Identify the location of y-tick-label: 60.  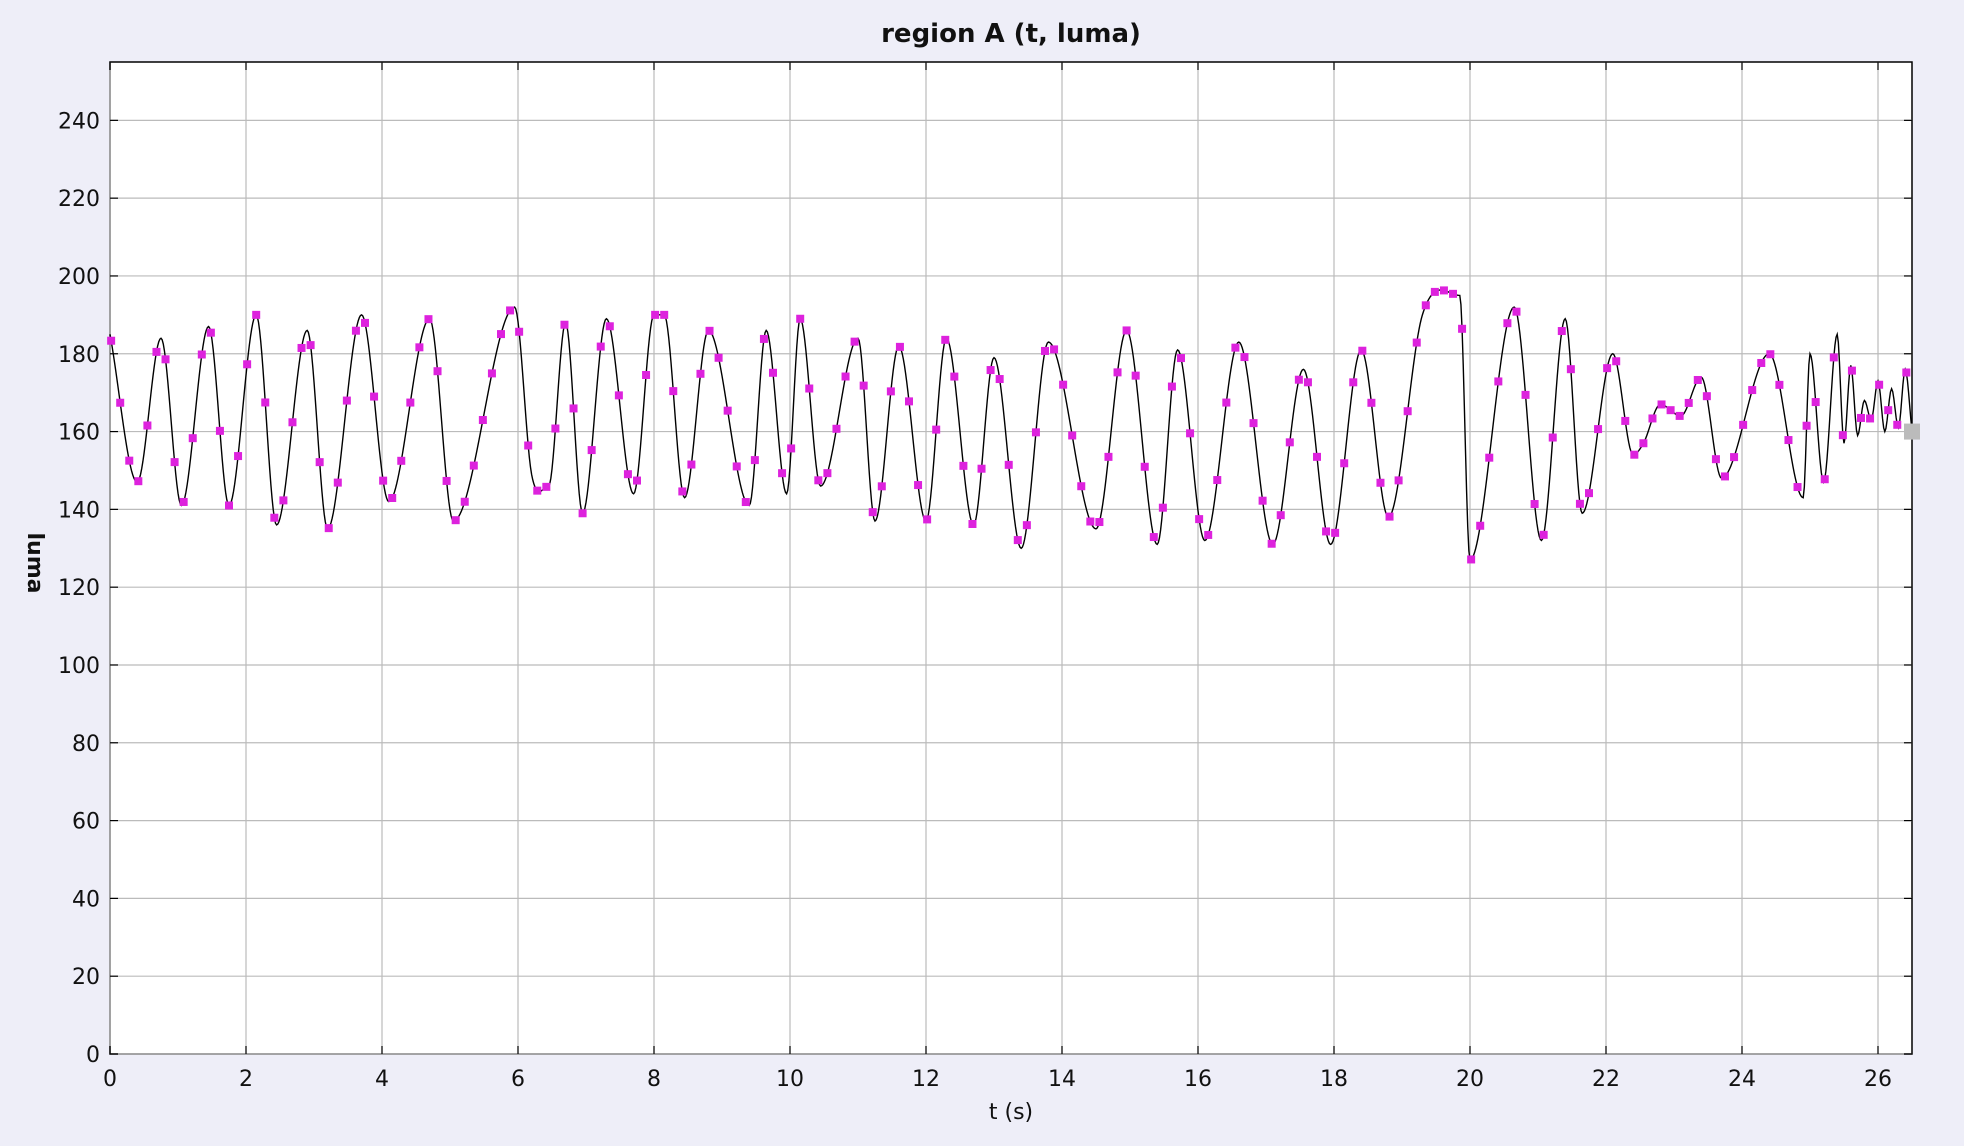
(86, 822).